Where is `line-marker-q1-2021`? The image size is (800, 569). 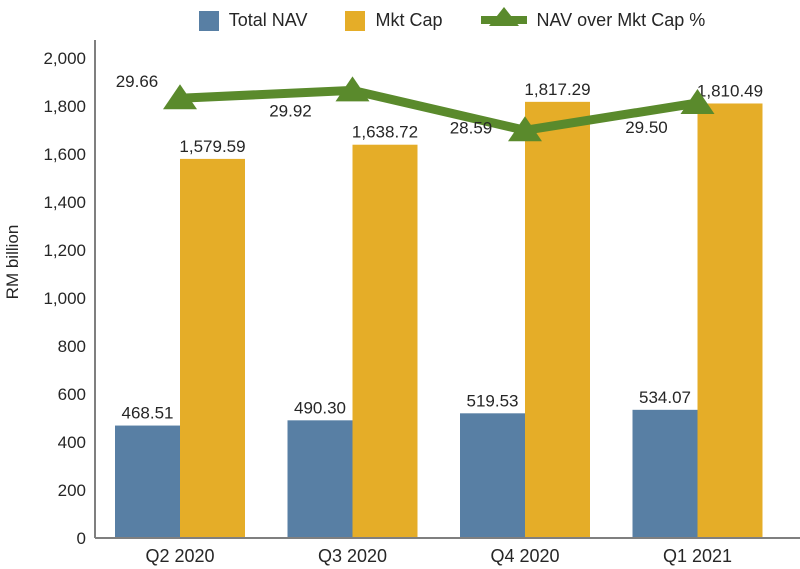 line-marker-q1-2021 is located at coordinates (697, 101).